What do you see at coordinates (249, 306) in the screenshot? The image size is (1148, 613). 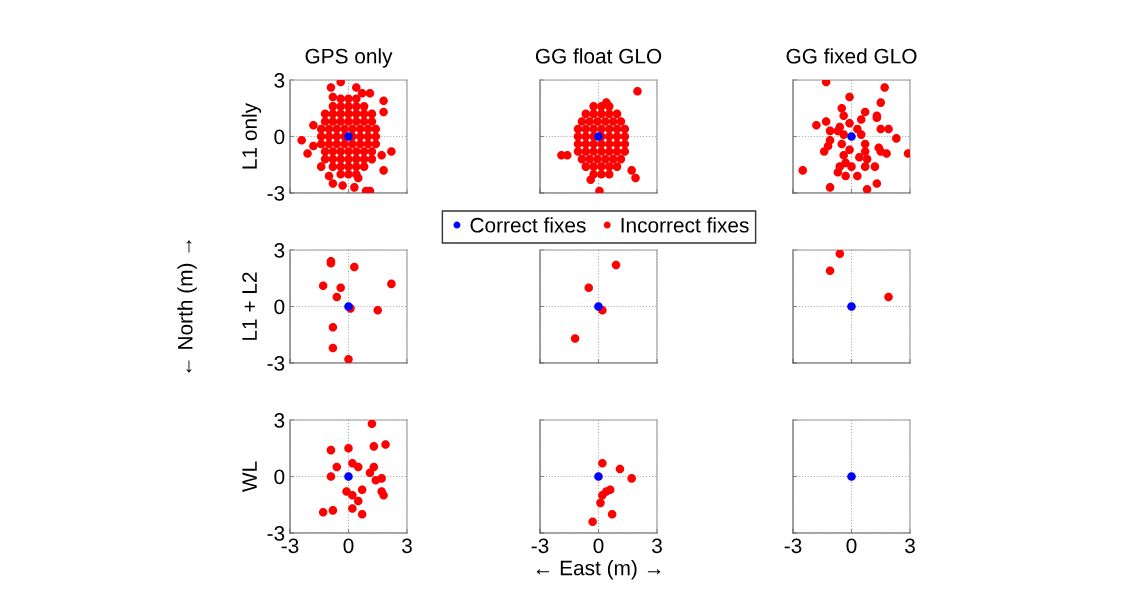 I see `y-axis-title: L1 + L2` at bounding box center [249, 306].